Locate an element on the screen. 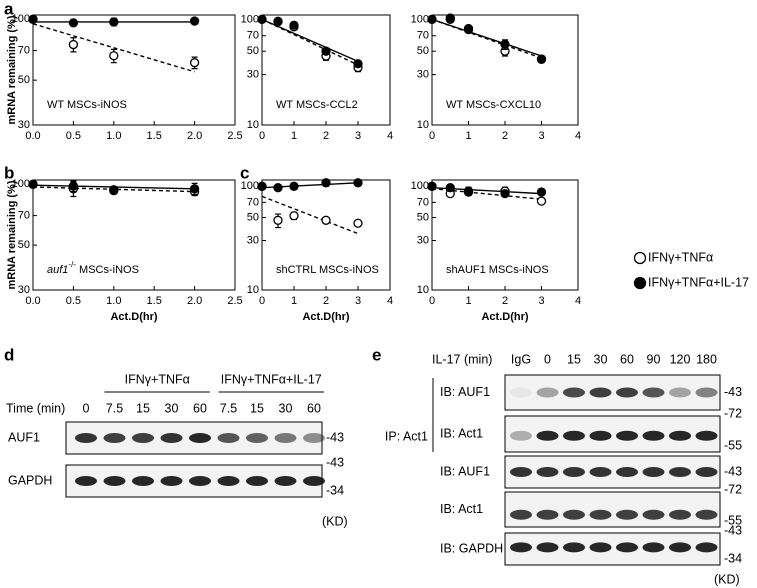 The image size is (757, 588). x-tick-label: 4 is located at coordinates (578, 136).